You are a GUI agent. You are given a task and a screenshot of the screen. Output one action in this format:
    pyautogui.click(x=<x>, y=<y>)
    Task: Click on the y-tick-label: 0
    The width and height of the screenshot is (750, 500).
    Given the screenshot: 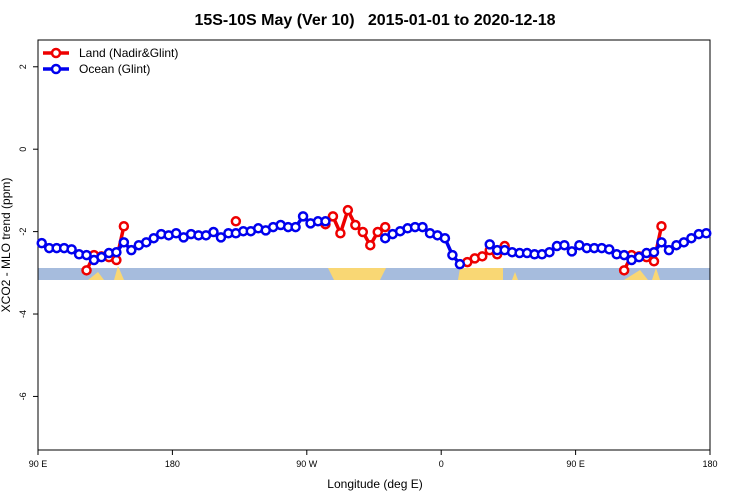 What is the action you would take?
    pyautogui.click(x=23, y=149)
    